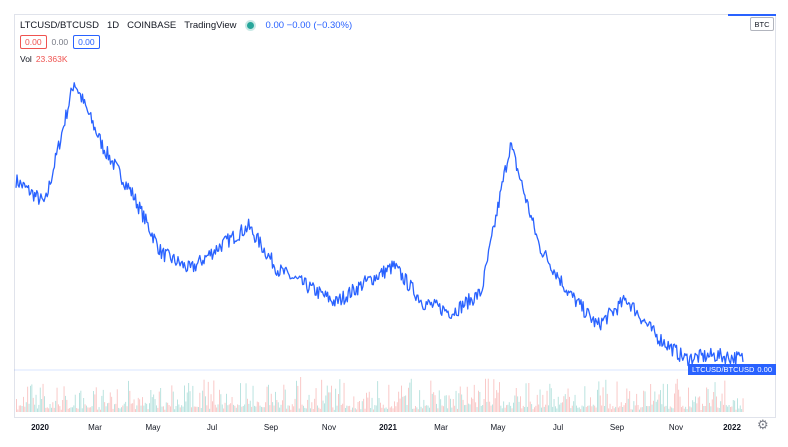  Describe the element at coordinates (51, 59) in the screenshot. I see `volume-value: 23.363K` at that location.